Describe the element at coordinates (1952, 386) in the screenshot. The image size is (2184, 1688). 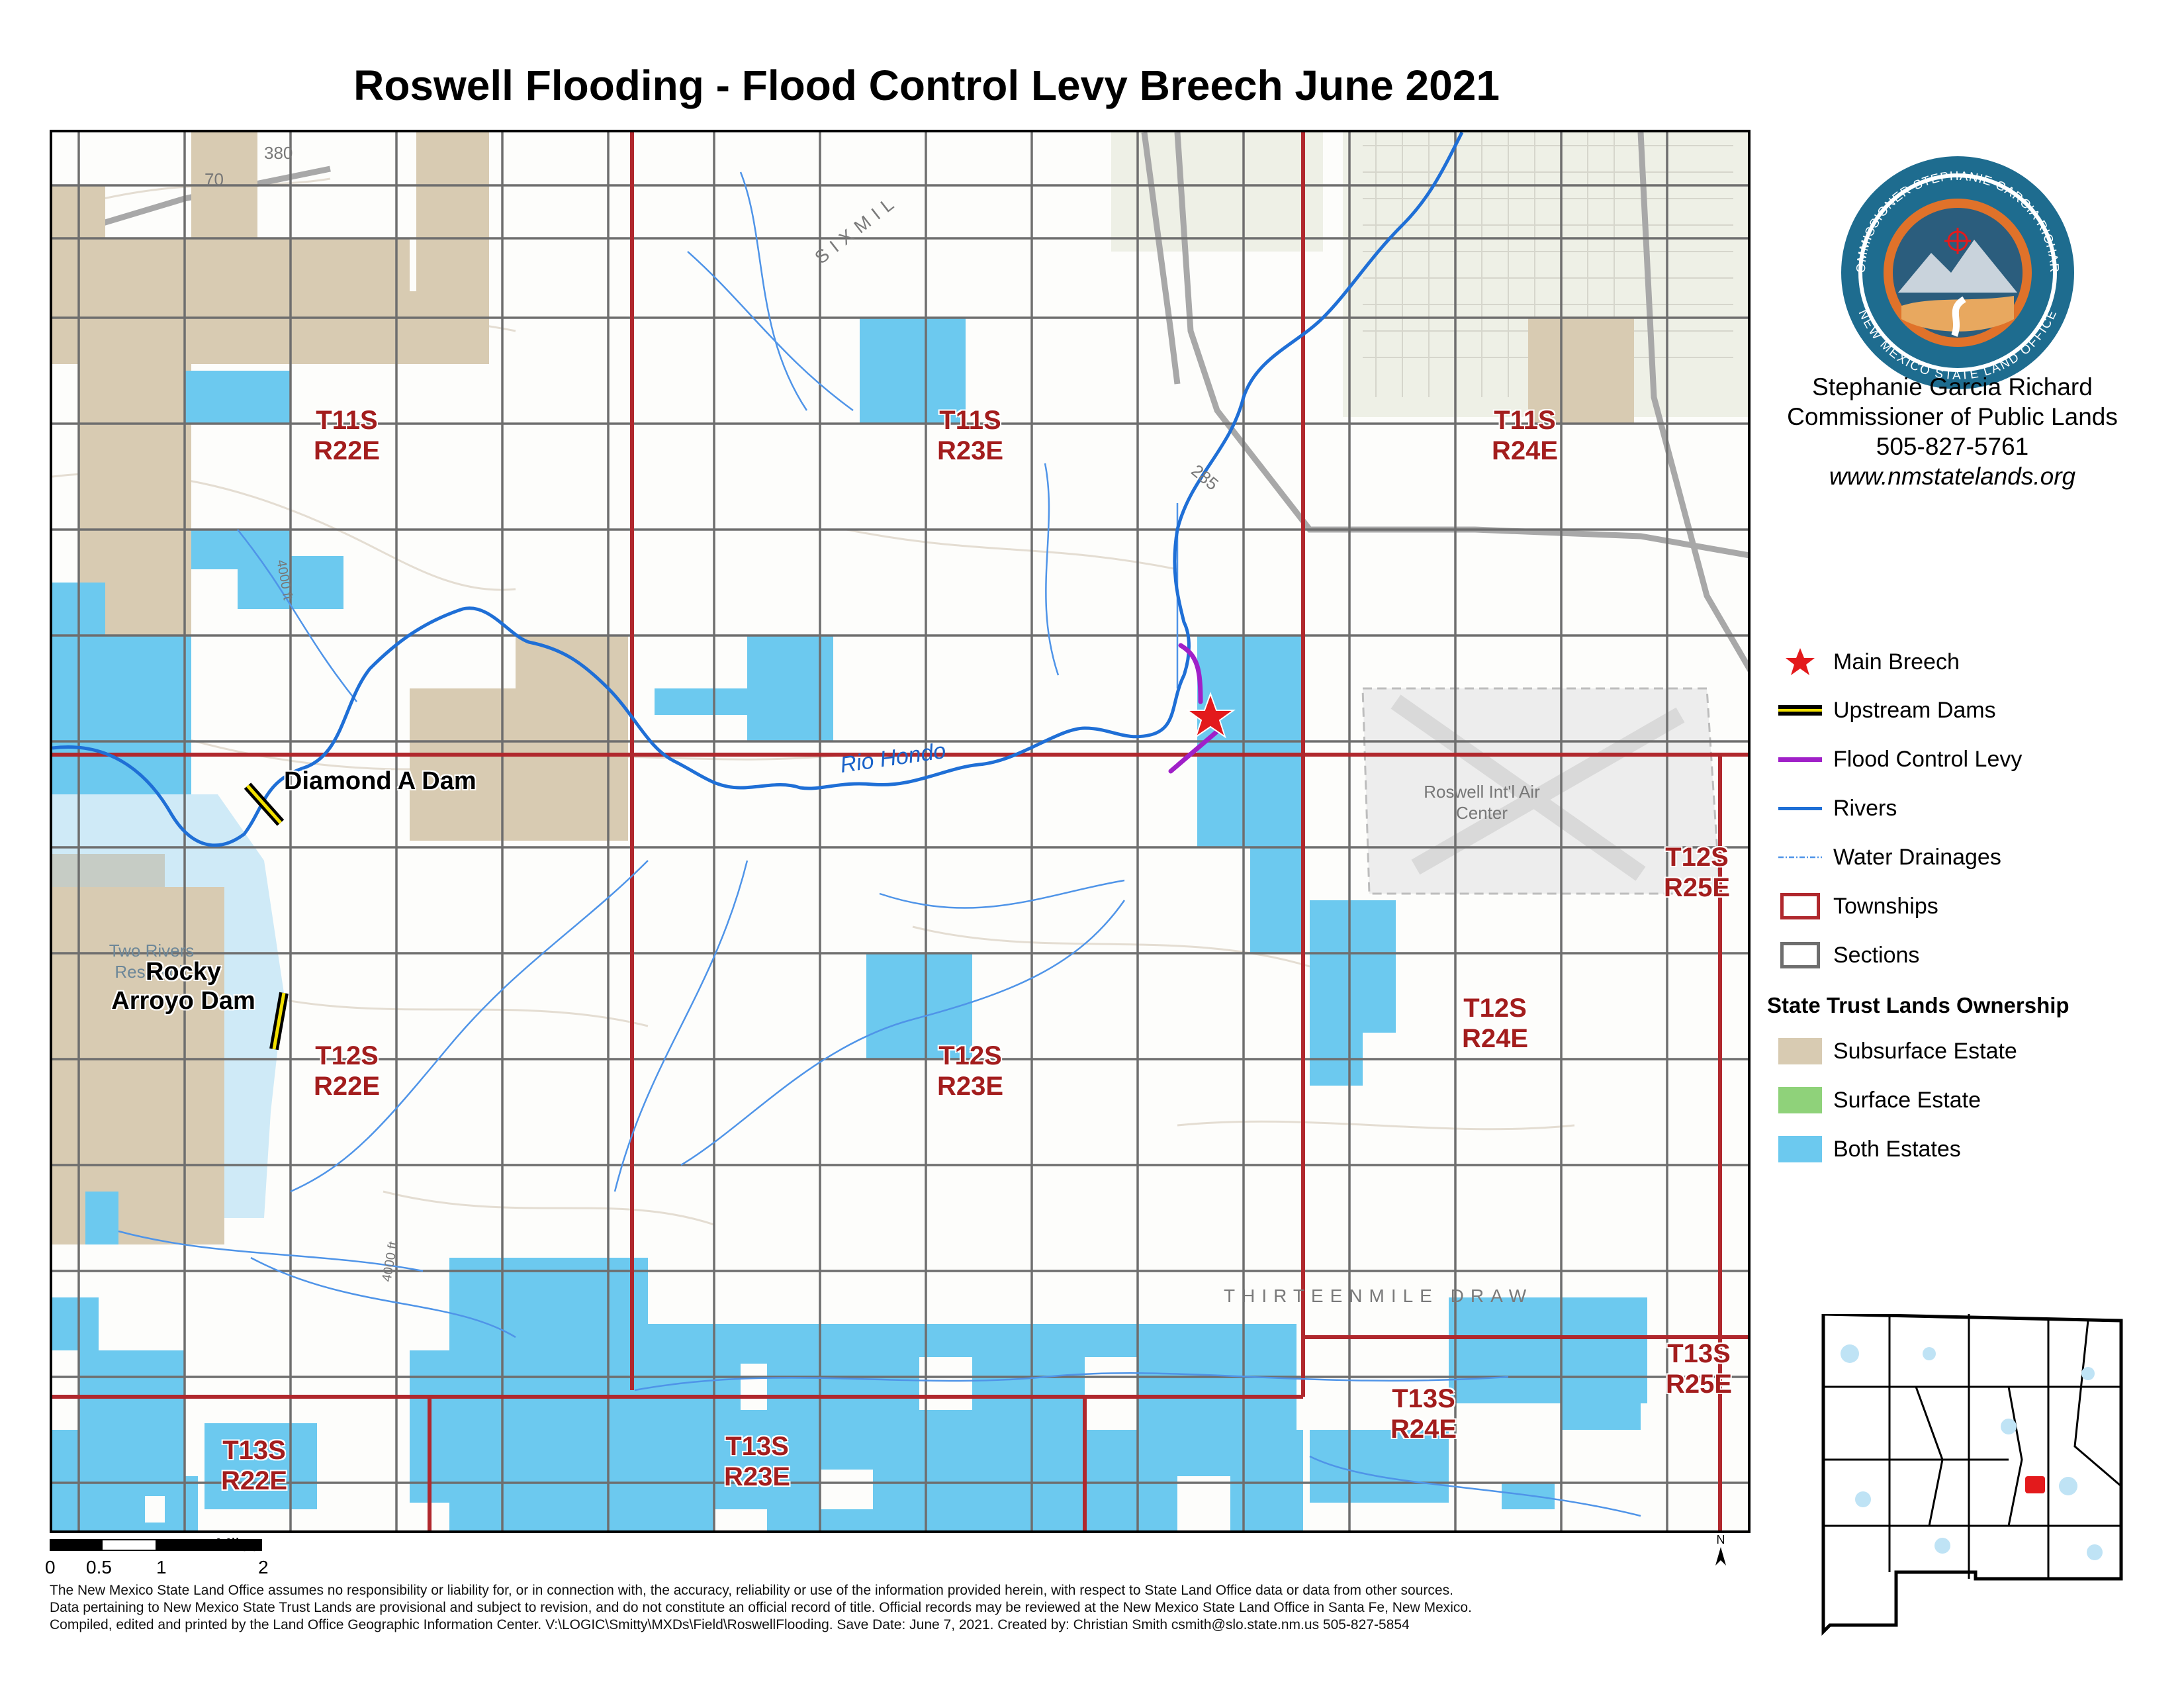
I see `commissioner-name: Stephanie Garcia Richard` at that location.